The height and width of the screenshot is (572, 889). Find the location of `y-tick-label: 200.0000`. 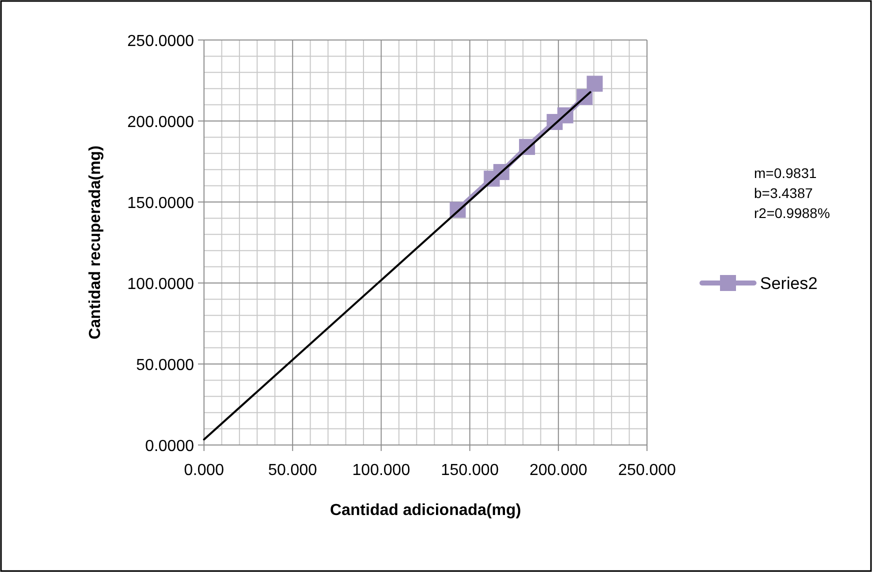

y-tick-label: 200.0000 is located at coordinates (160, 122).